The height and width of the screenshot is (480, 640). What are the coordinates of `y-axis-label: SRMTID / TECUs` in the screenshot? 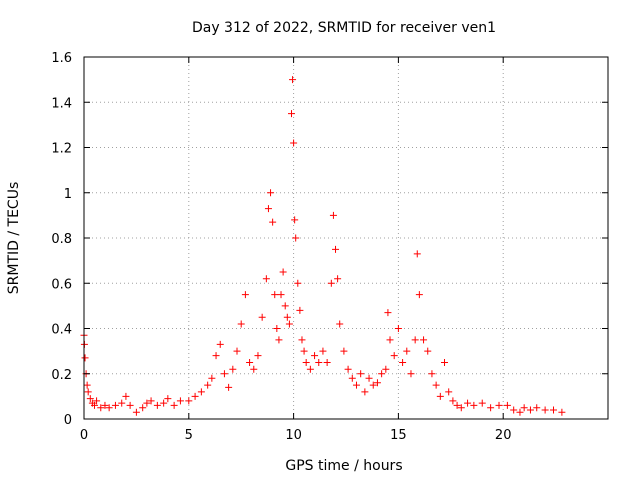 It's located at (14, 238).